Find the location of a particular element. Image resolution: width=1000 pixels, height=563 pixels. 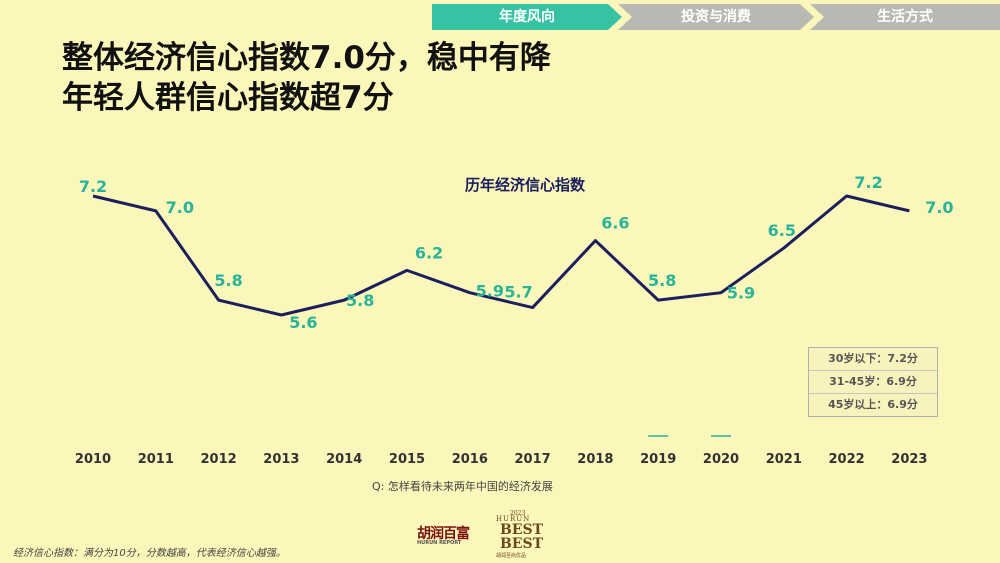

x-tick-label: 2017 is located at coordinates (533, 459).